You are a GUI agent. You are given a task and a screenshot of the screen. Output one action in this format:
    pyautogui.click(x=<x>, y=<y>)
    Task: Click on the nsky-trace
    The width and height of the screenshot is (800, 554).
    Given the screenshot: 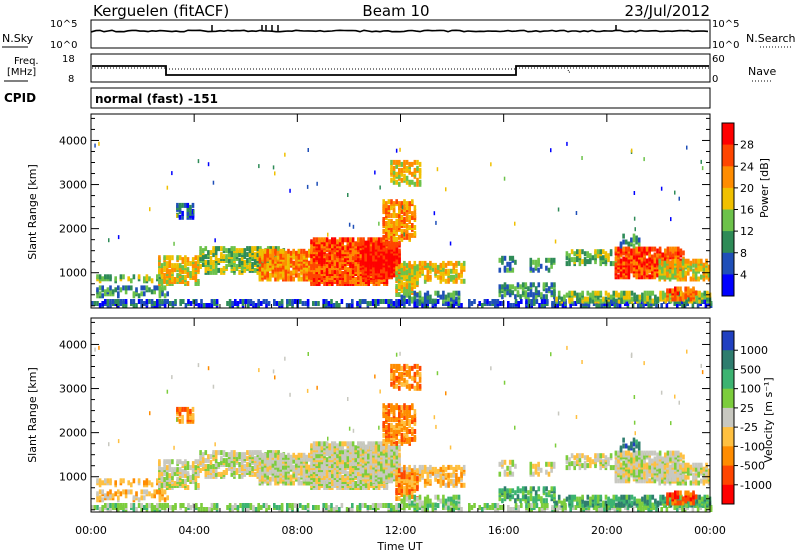 What is the action you would take?
    pyautogui.click(x=400, y=31)
    